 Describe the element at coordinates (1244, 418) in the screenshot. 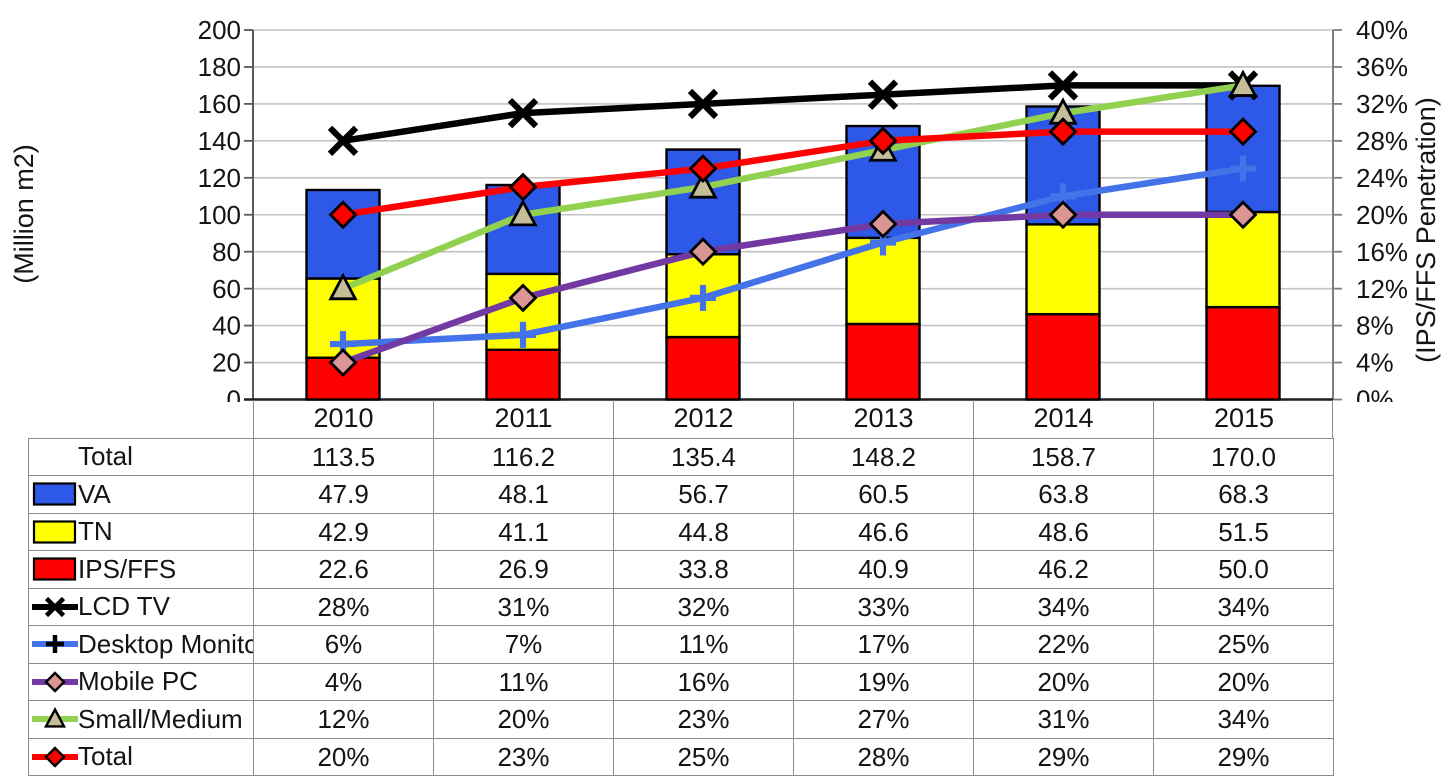

I see `year-header-cell: 2015` at that location.